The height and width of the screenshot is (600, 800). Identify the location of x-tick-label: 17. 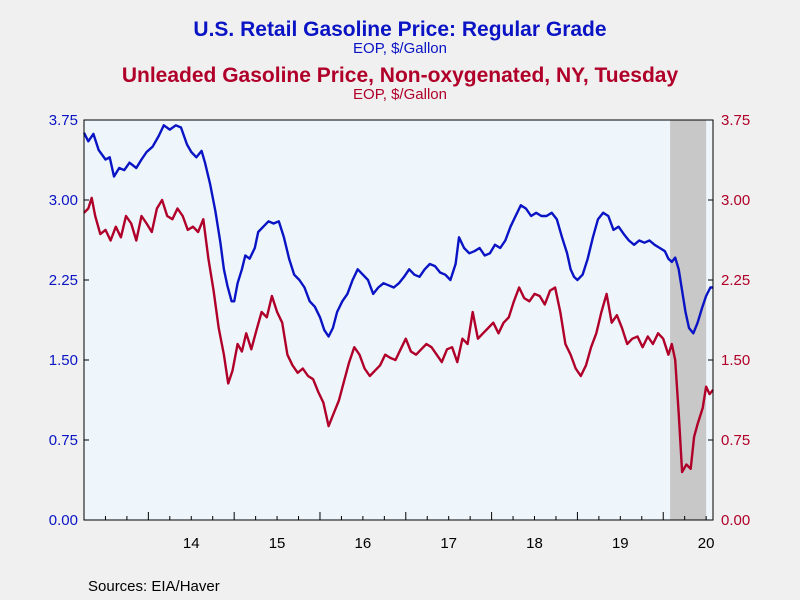
(448, 543).